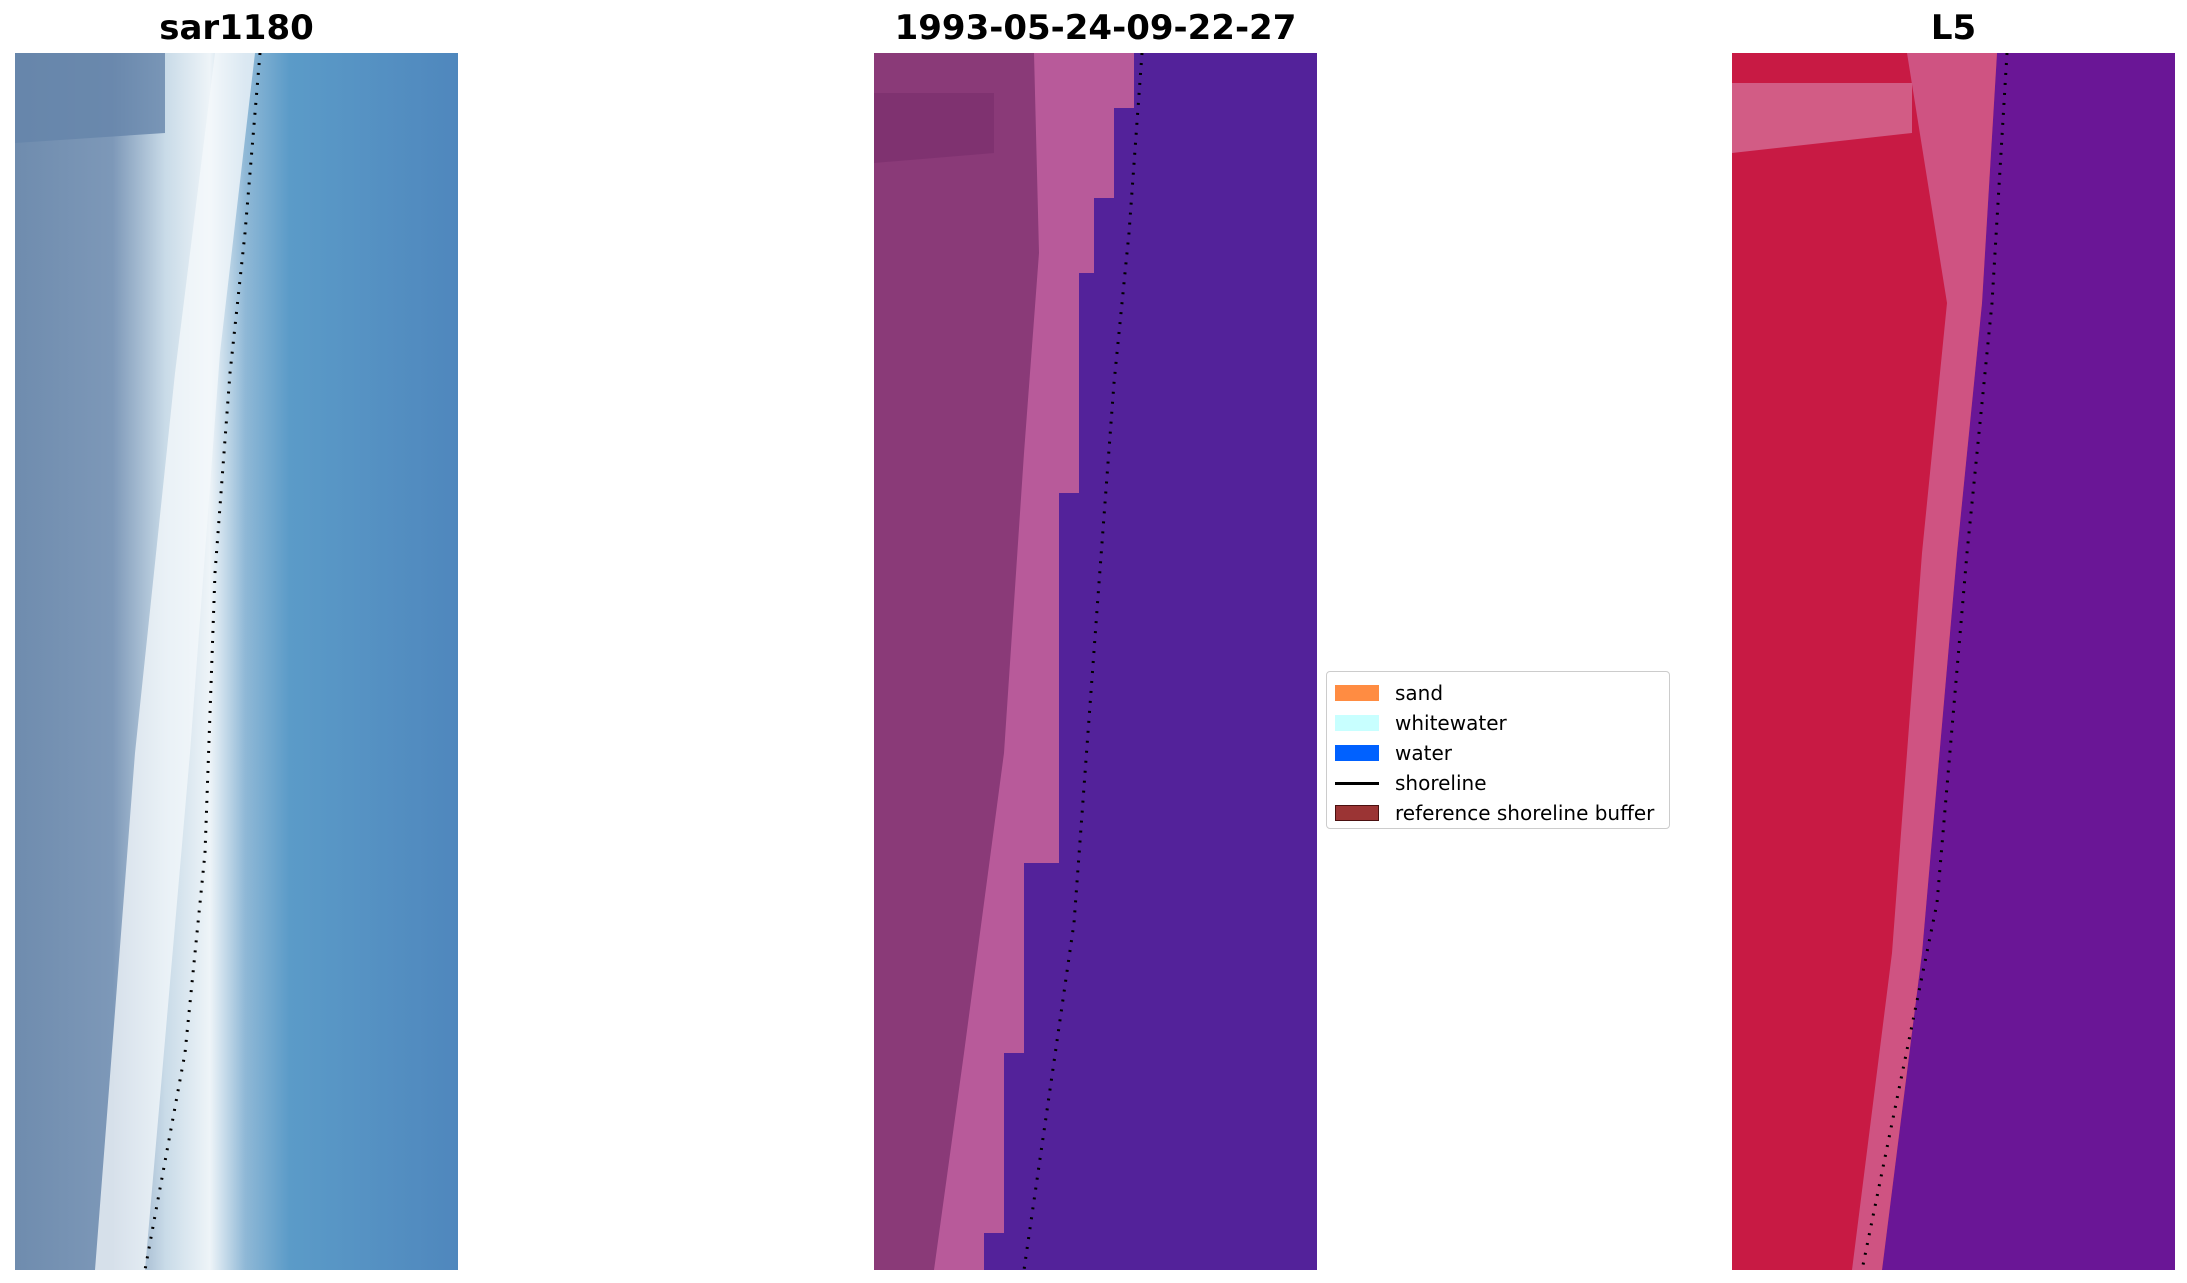 Image resolution: width=2187 pixels, height=1283 pixels. I want to click on legend-item-water: water, so click(1393, 753).